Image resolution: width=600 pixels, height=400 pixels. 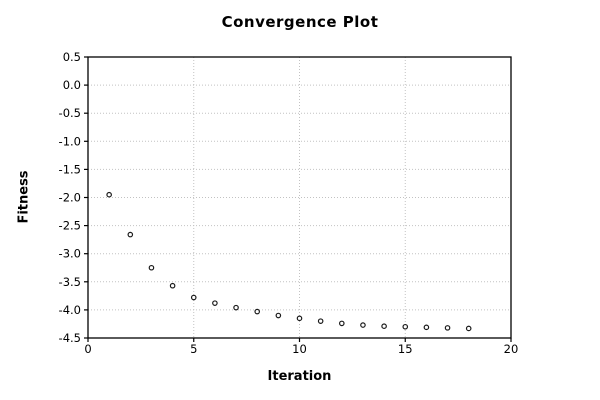 I want to click on x-tick-label: 5, so click(x=193, y=349).